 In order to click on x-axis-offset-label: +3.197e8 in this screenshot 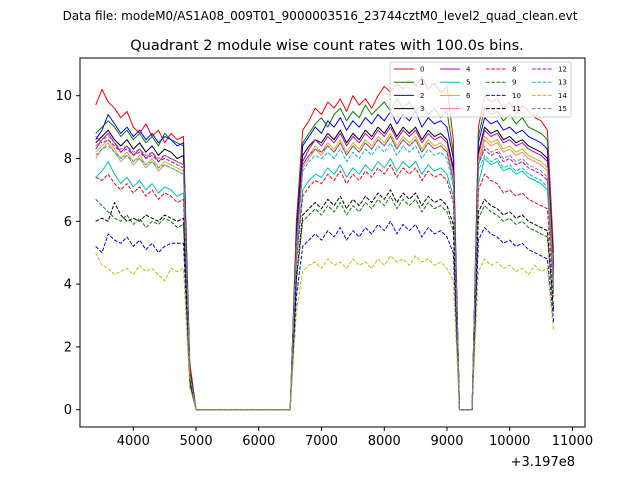, I will do `click(543, 462)`.